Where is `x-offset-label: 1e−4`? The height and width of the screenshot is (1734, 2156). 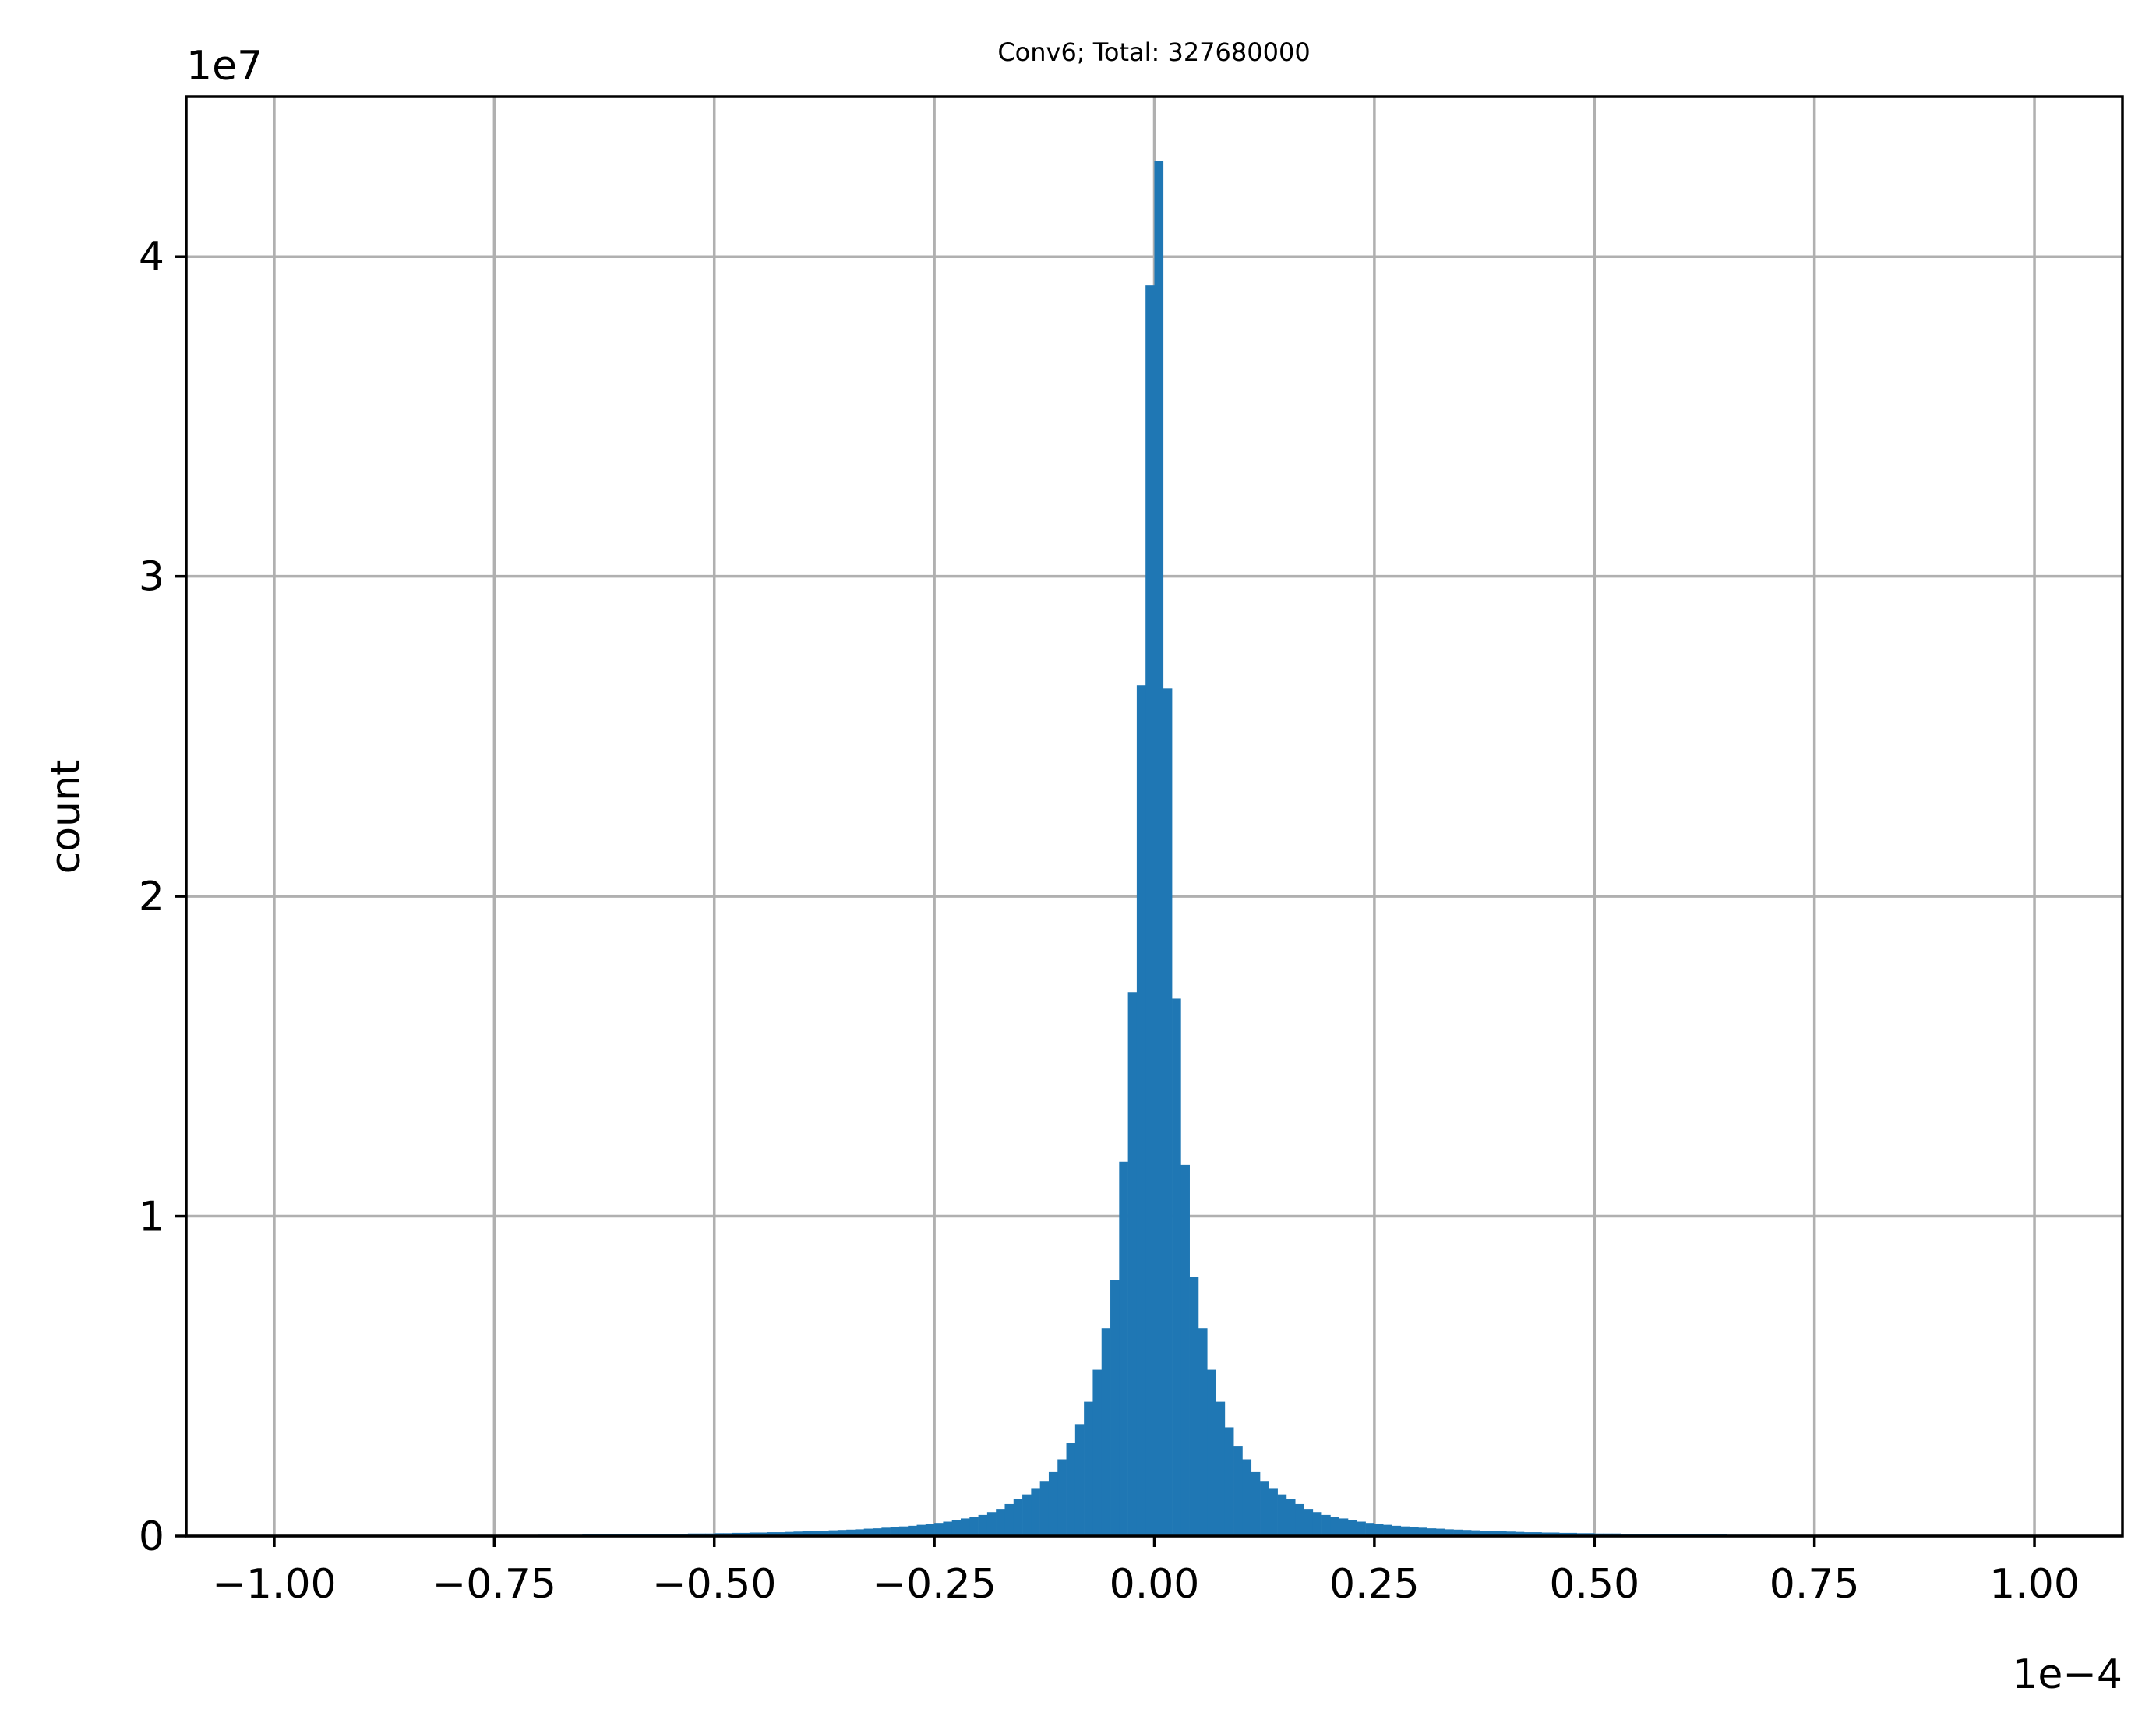
x-offset-label: 1e−4 is located at coordinates (2067, 1674).